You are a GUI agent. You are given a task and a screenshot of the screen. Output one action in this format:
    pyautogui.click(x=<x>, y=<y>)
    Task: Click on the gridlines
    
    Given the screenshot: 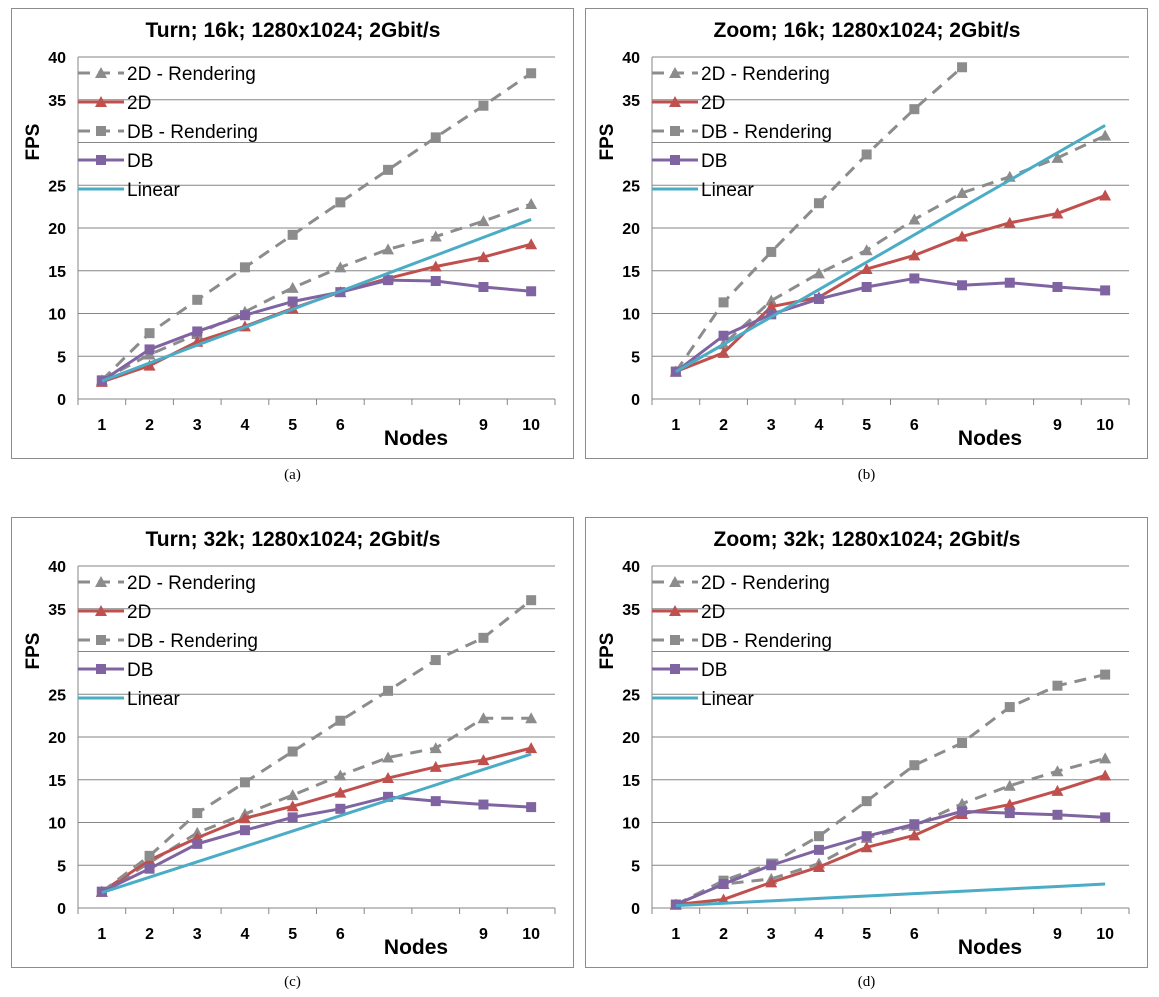 What is the action you would take?
    pyautogui.click(x=316, y=228)
    